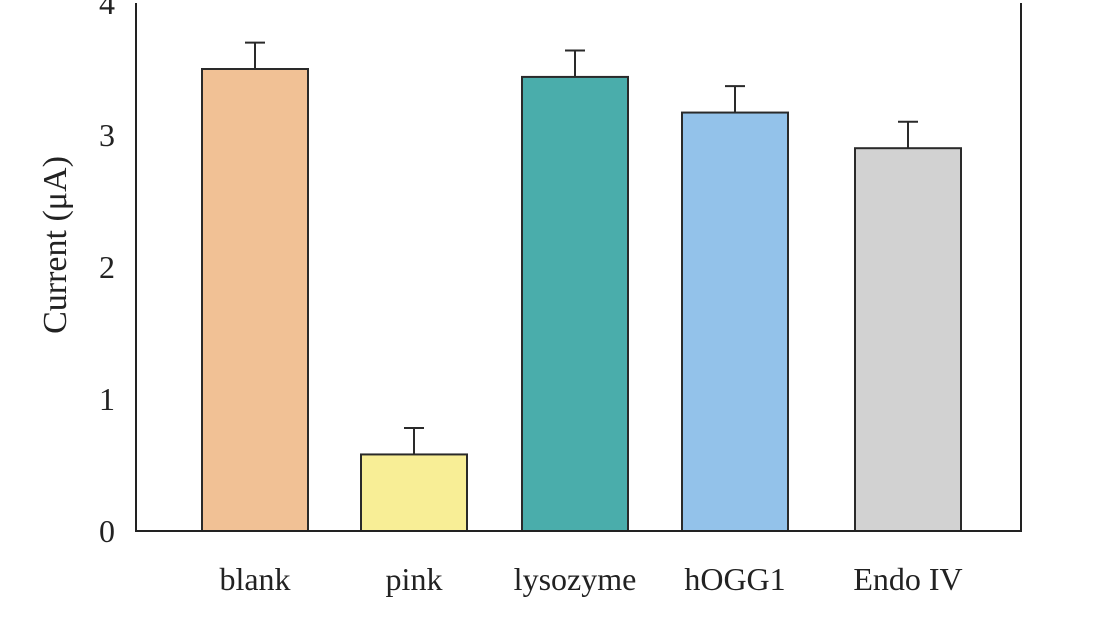 The width and height of the screenshot is (1102, 620). What do you see at coordinates (107, 10) in the screenshot?
I see `y-tick-label: 4` at bounding box center [107, 10].